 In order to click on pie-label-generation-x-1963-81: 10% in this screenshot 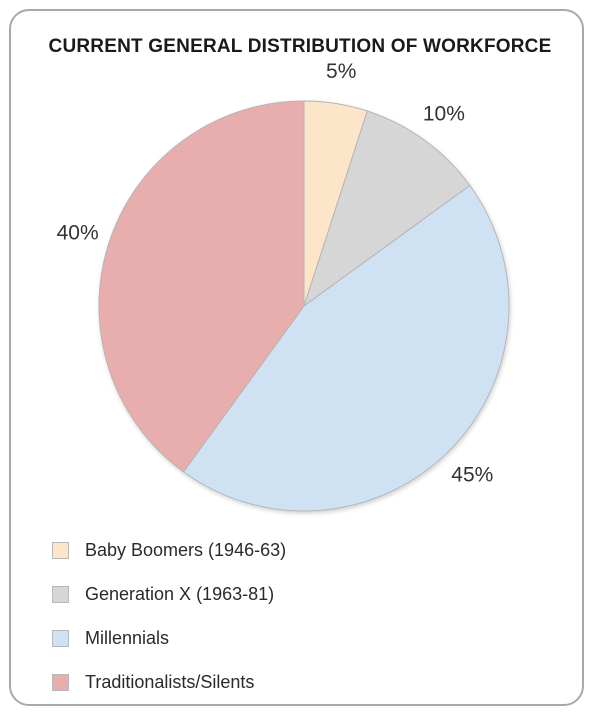, I will do `click(444, 113)`.